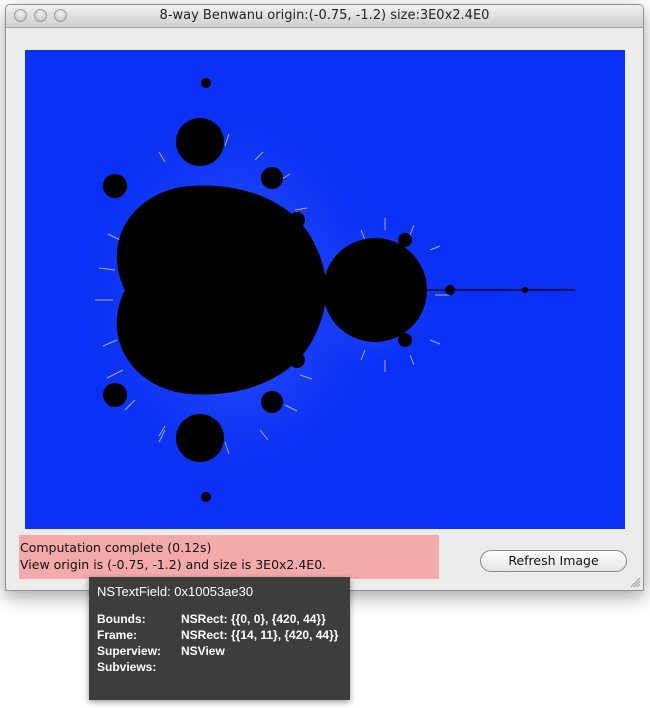  What do you see at coordinates (117, 635) in the screenshot?
I see `tooltip-label-frame: Frame:` at bounding box center [117, 635].